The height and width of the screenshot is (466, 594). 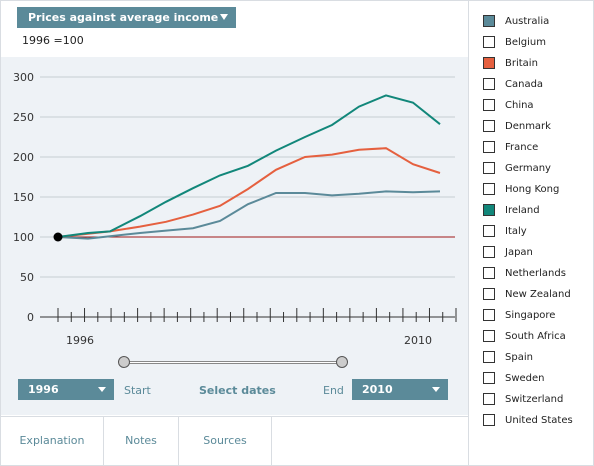 What do you see at coordinates (489, 231) in the screenshot?
I see `checkbox-italy` at bounding box center [489, 231].